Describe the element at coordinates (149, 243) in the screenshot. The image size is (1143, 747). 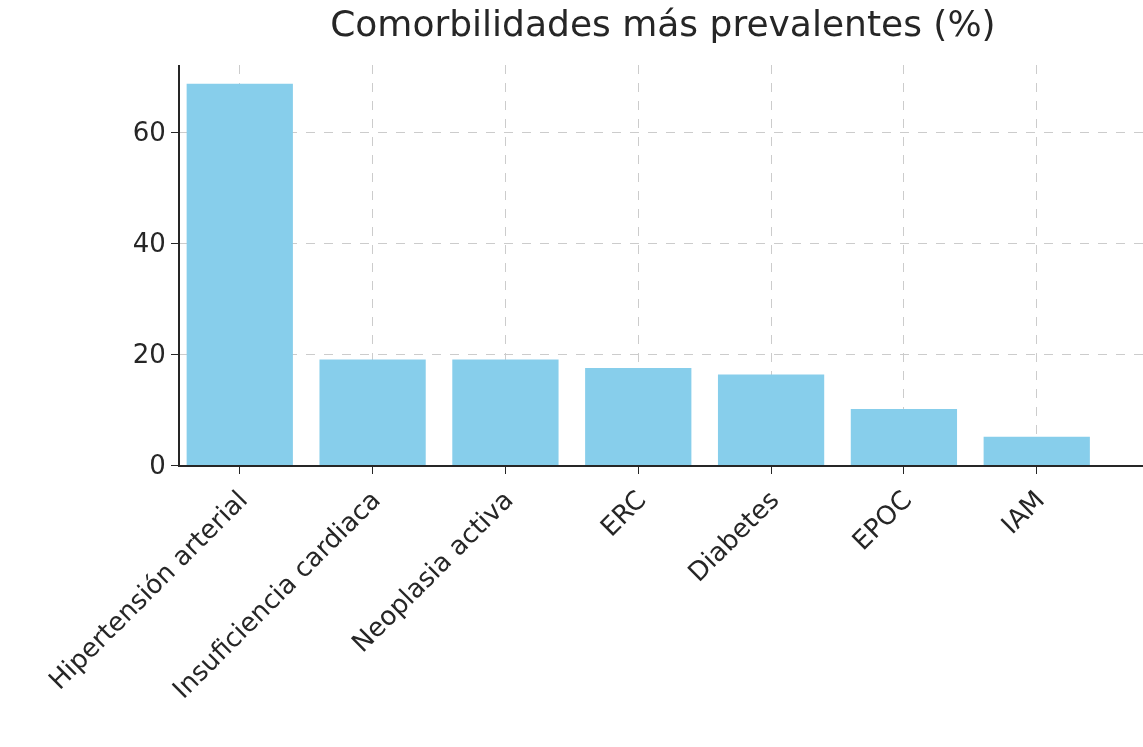
I see `y-tick-label: 40` at that location.